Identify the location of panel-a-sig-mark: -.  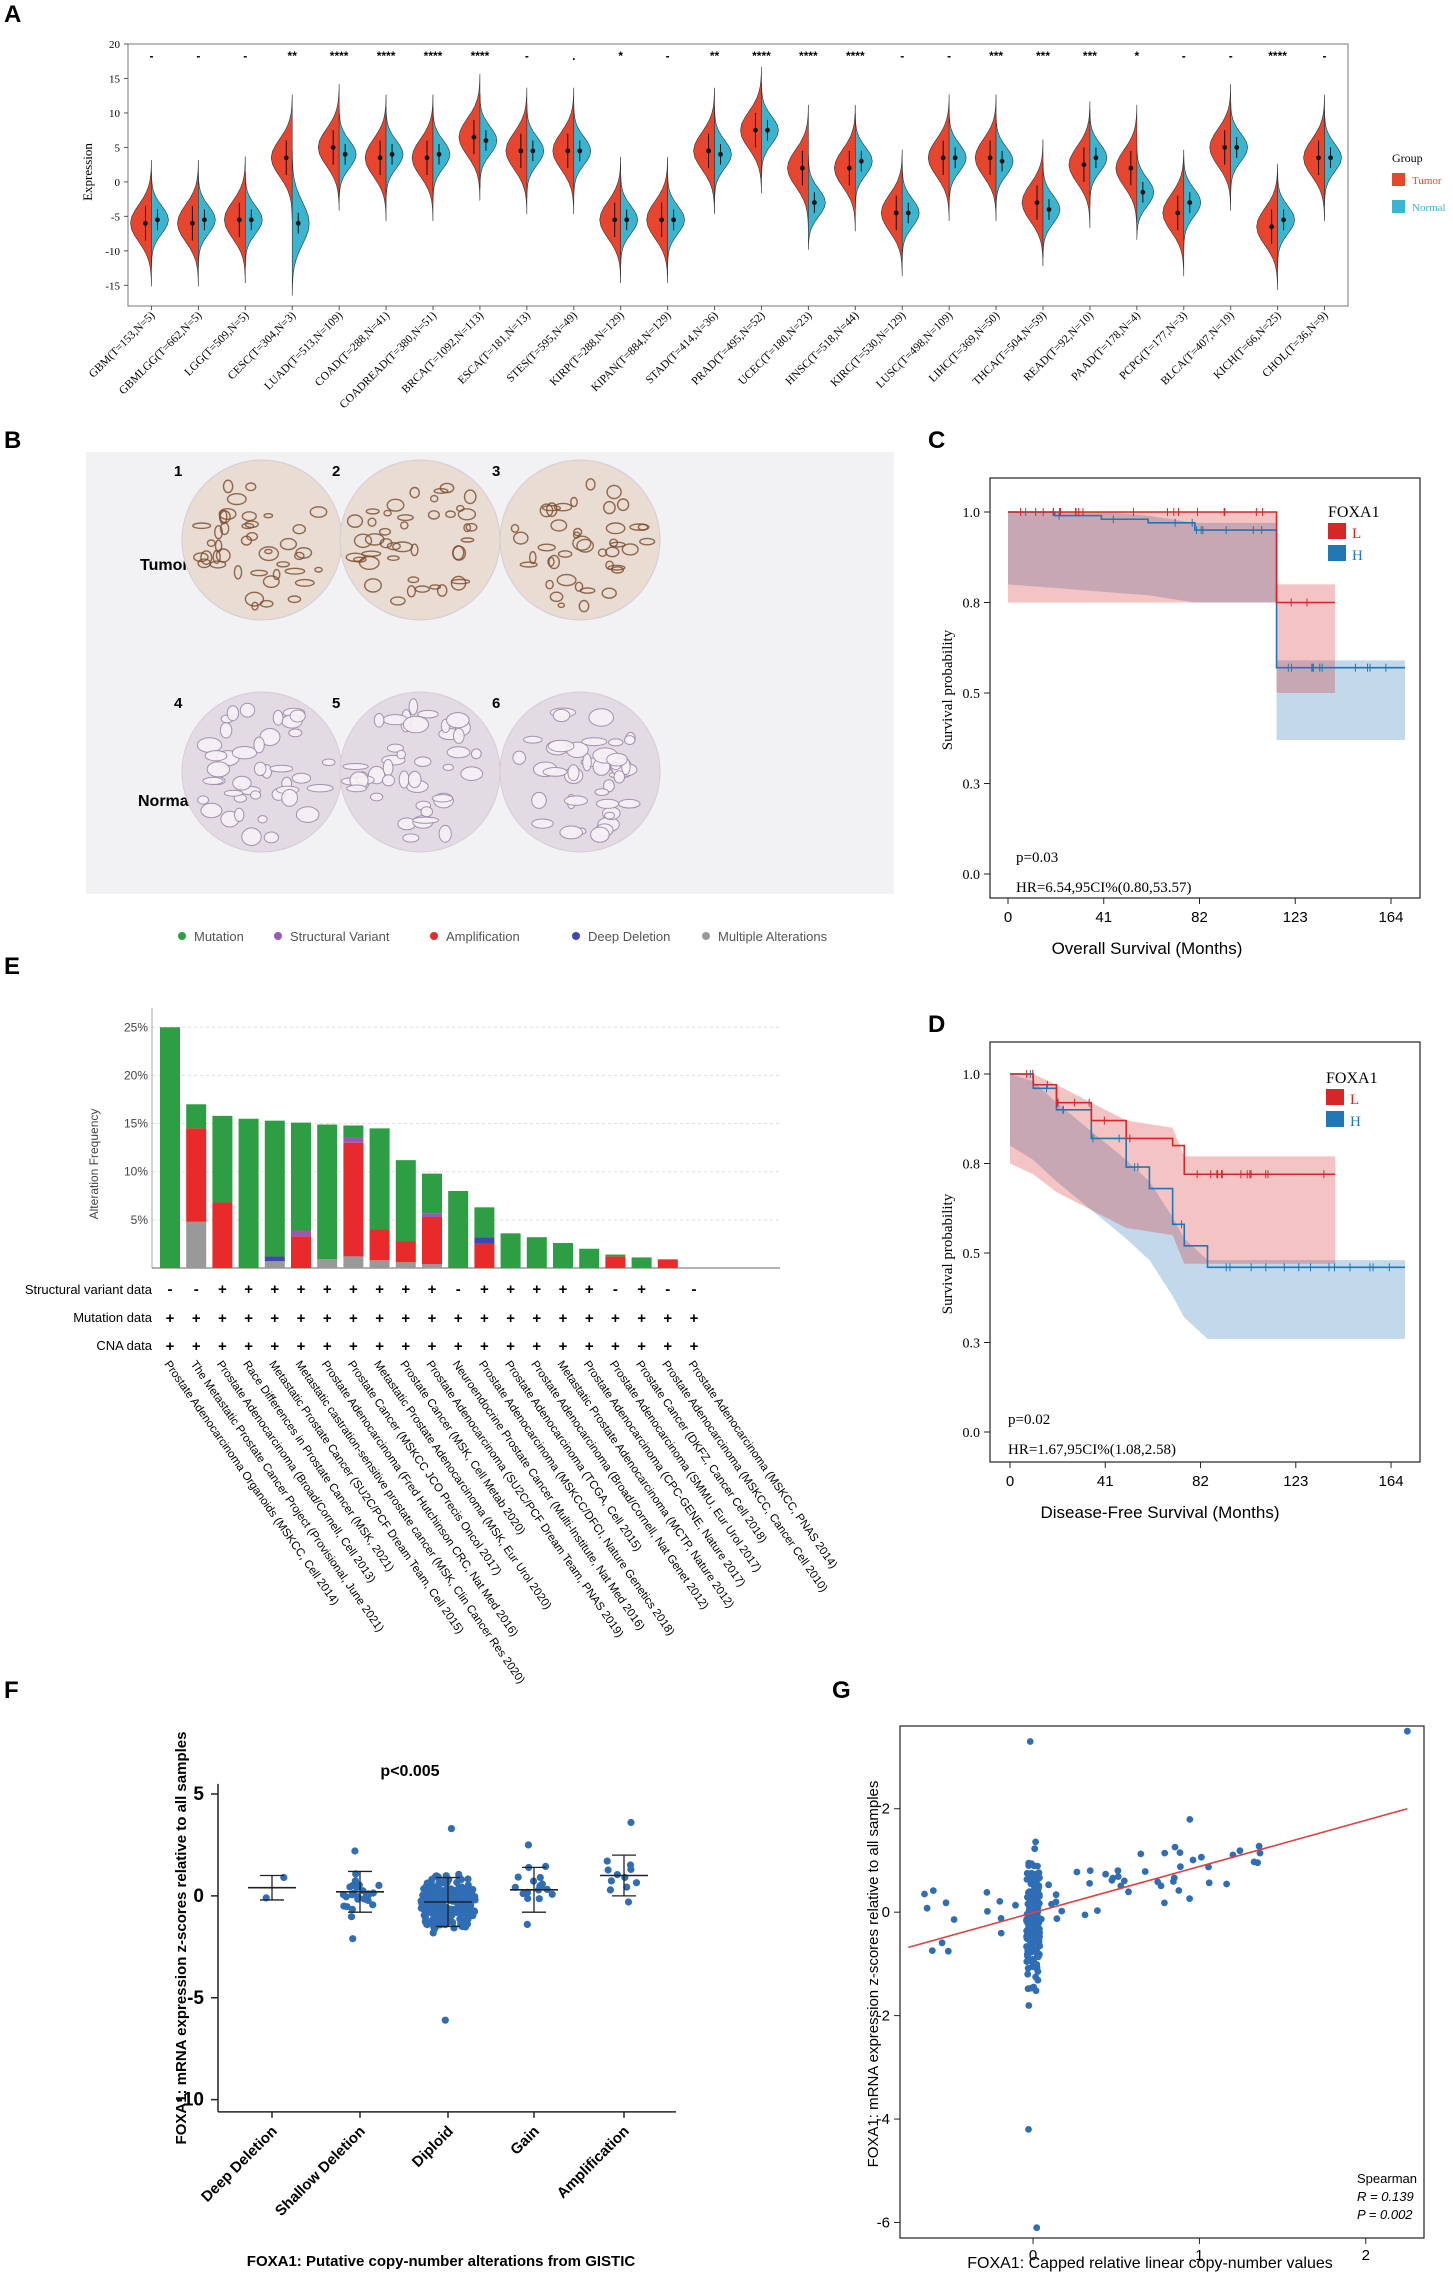
(1325, 56).